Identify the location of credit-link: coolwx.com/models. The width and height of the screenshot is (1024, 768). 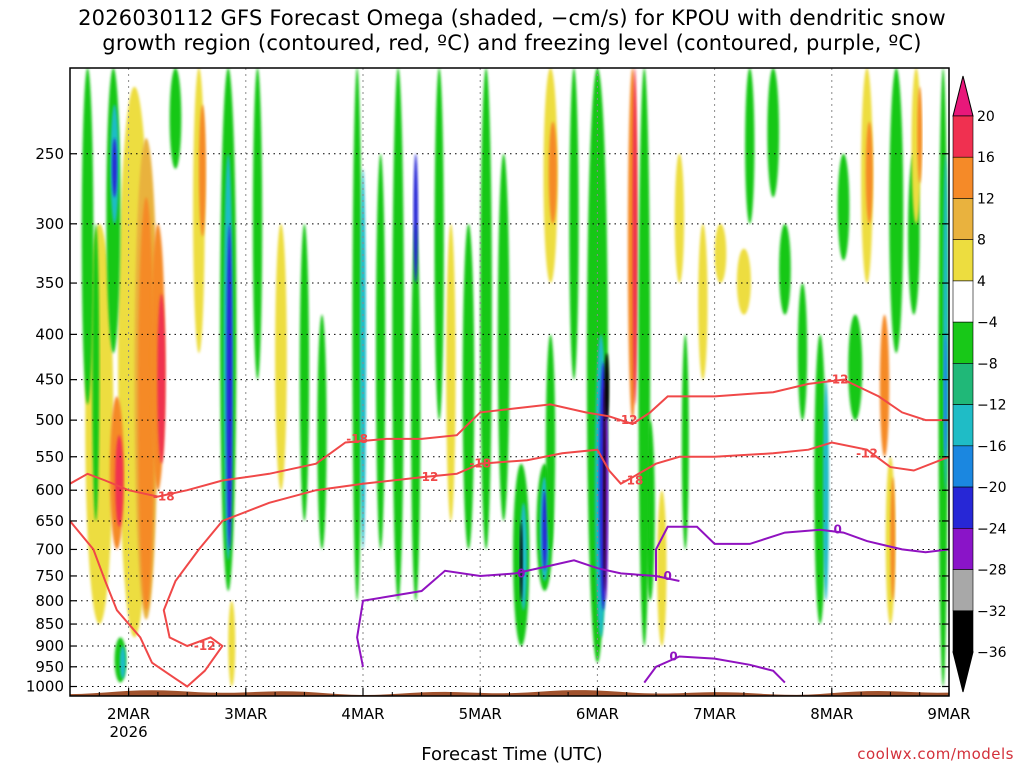
(935, 754).